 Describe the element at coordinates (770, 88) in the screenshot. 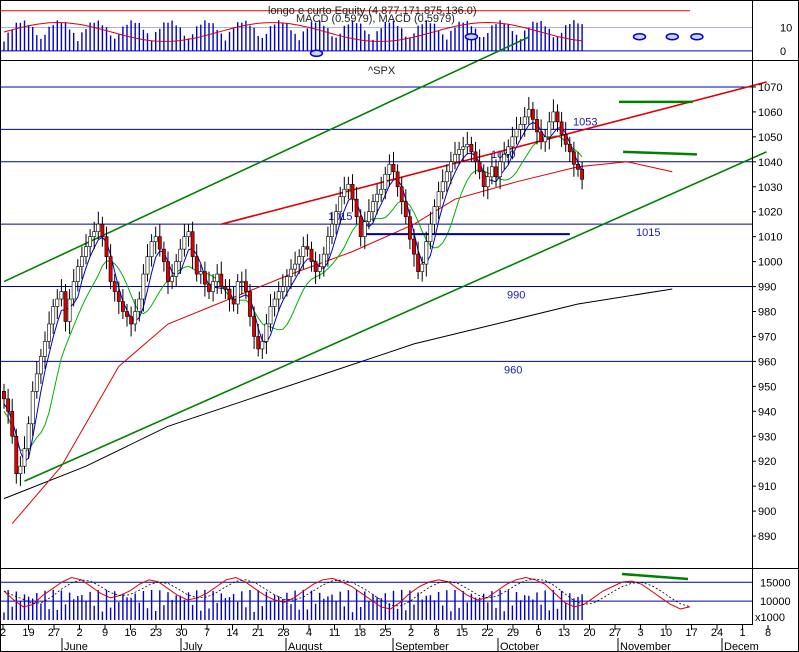

I see `y-tick-label-1070: 1070` at that location.